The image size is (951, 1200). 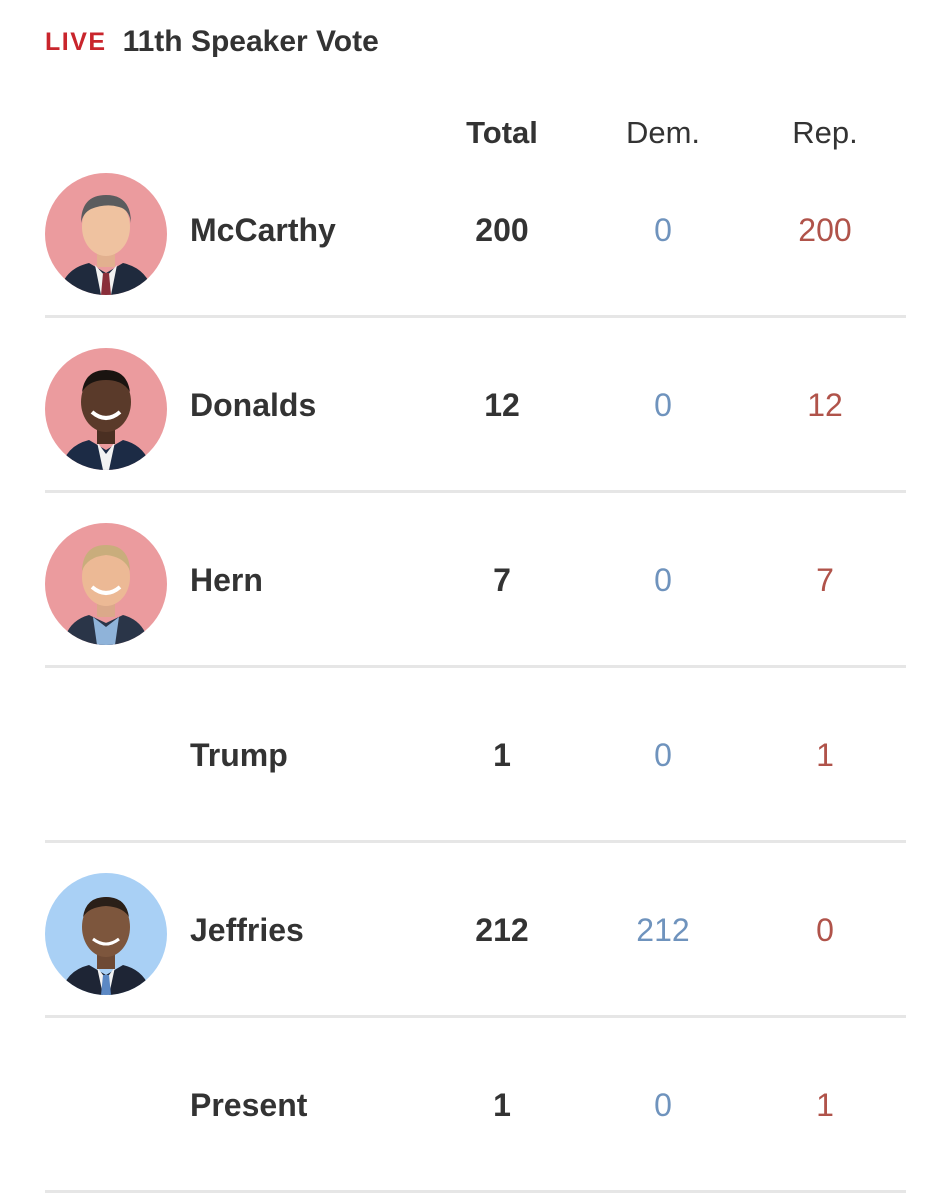 What do you see at coordinates (247, 930) in the screenshot?
I see `candidate-name: Jeffries` at bounding box center [247, 930].